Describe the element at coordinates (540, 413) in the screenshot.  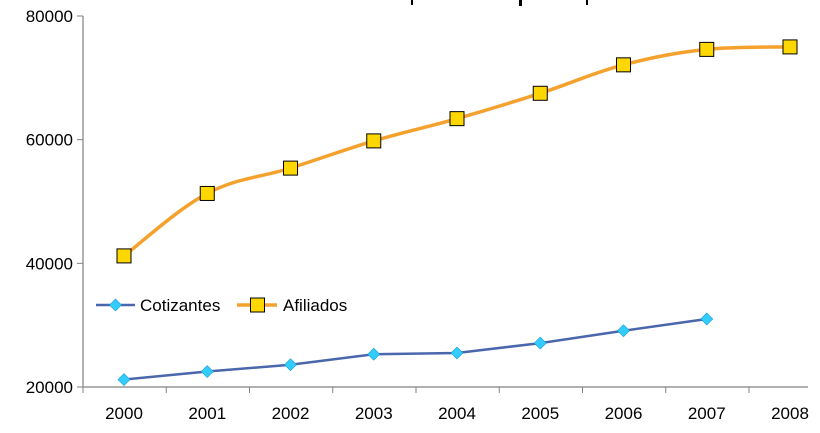
I see `x-tick-label: 2005` at that location.